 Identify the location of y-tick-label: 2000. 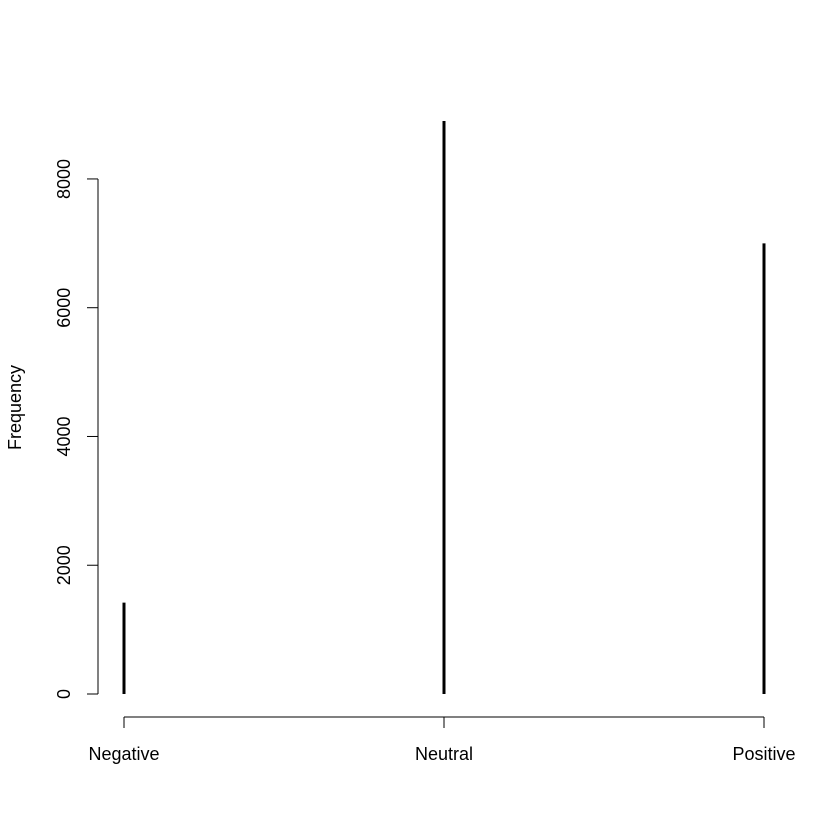
(64, 565).